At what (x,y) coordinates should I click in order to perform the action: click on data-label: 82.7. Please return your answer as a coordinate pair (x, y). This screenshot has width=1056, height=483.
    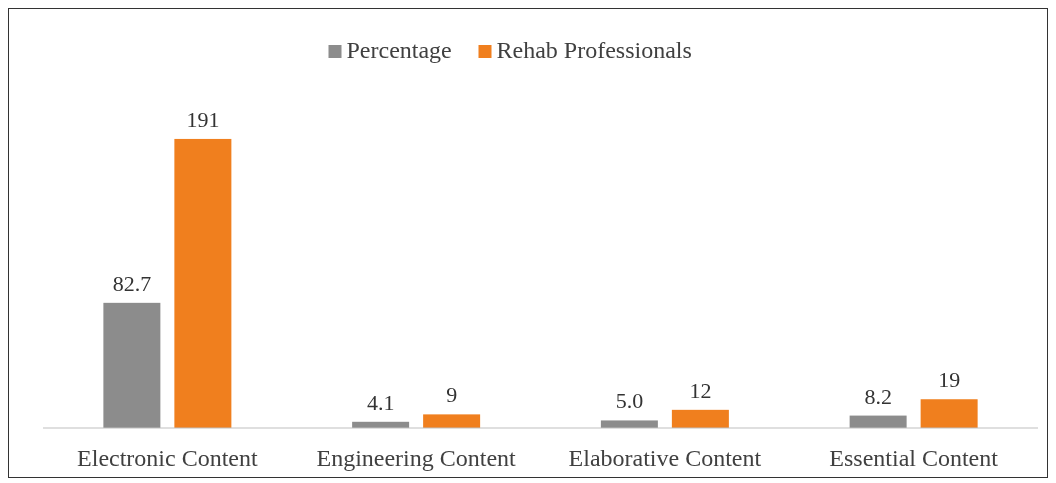
    Looking at the image, I should click on (132, 283).